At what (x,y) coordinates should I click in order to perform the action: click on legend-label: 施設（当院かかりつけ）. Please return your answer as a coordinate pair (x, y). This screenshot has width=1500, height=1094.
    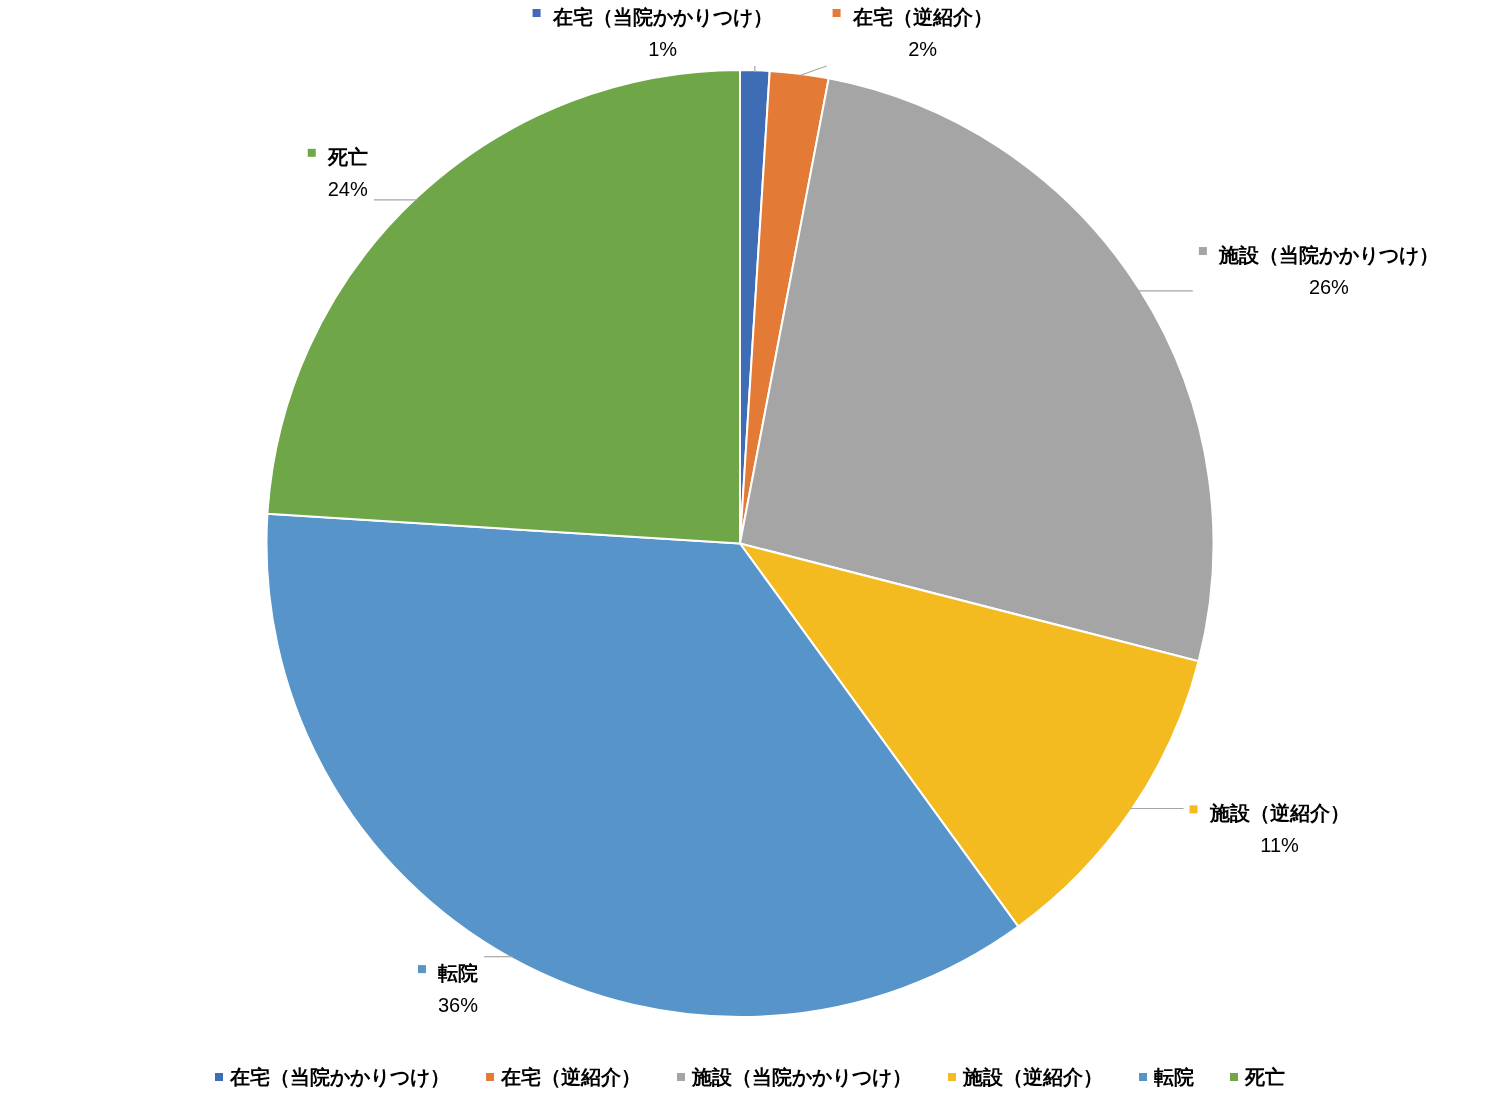
    Looking at the image, I should click on (802, 1077).